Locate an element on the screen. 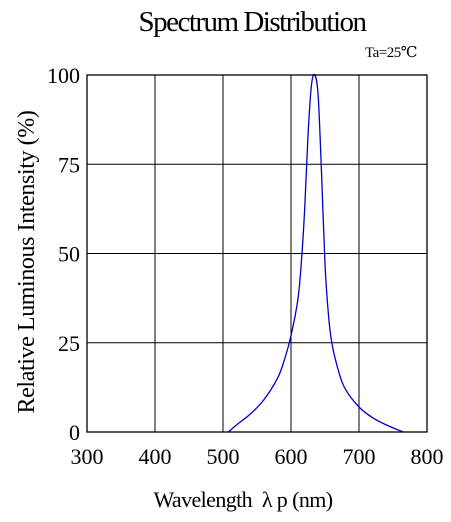  y-tick-label: 100 is located at coordinates (63, 75).